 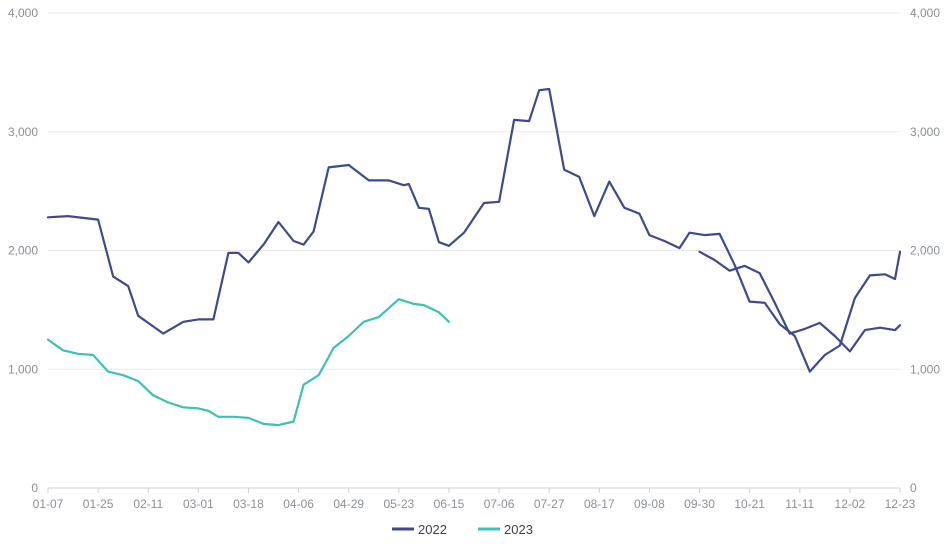 What do you see at coordinates (348, 504) in the screenshot?
I see `x-tick-label: 04-29` at bounding box center [348, 504].